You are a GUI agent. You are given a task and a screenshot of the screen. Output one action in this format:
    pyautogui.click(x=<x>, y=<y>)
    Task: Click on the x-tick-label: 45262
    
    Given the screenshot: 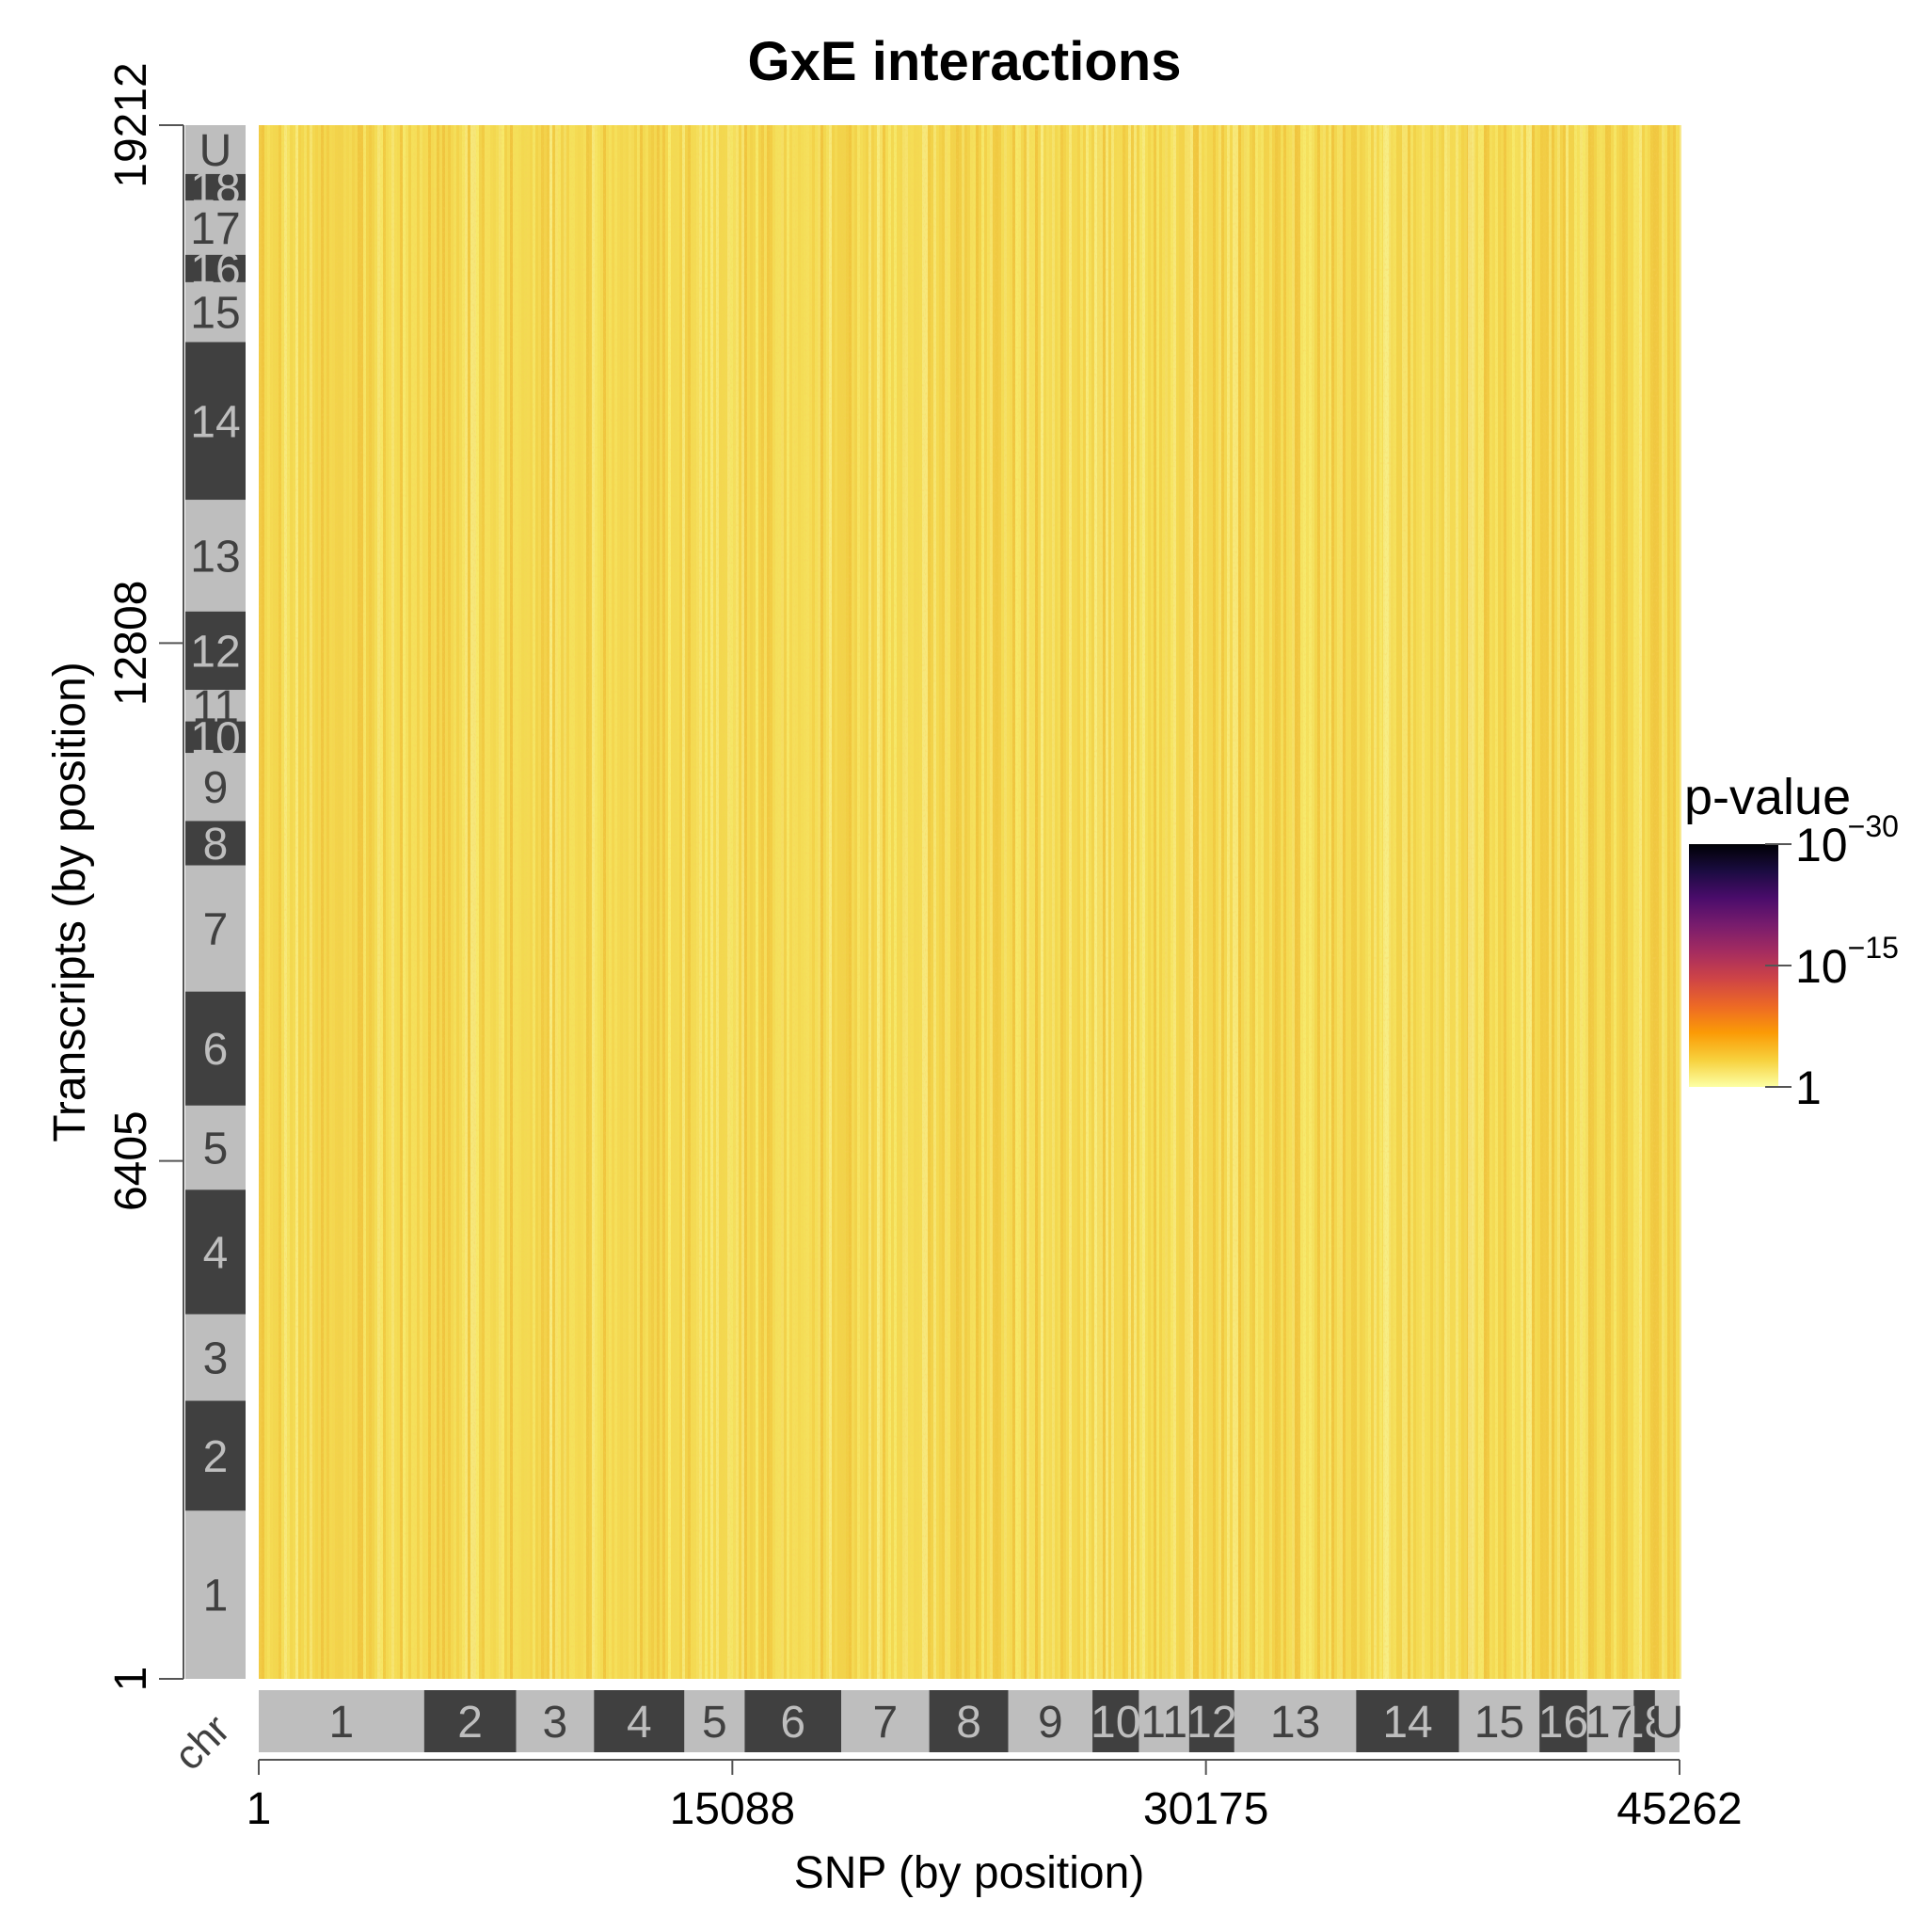 What is the action you would take?
    pyautogui.click(x=1679, y=1809)
    